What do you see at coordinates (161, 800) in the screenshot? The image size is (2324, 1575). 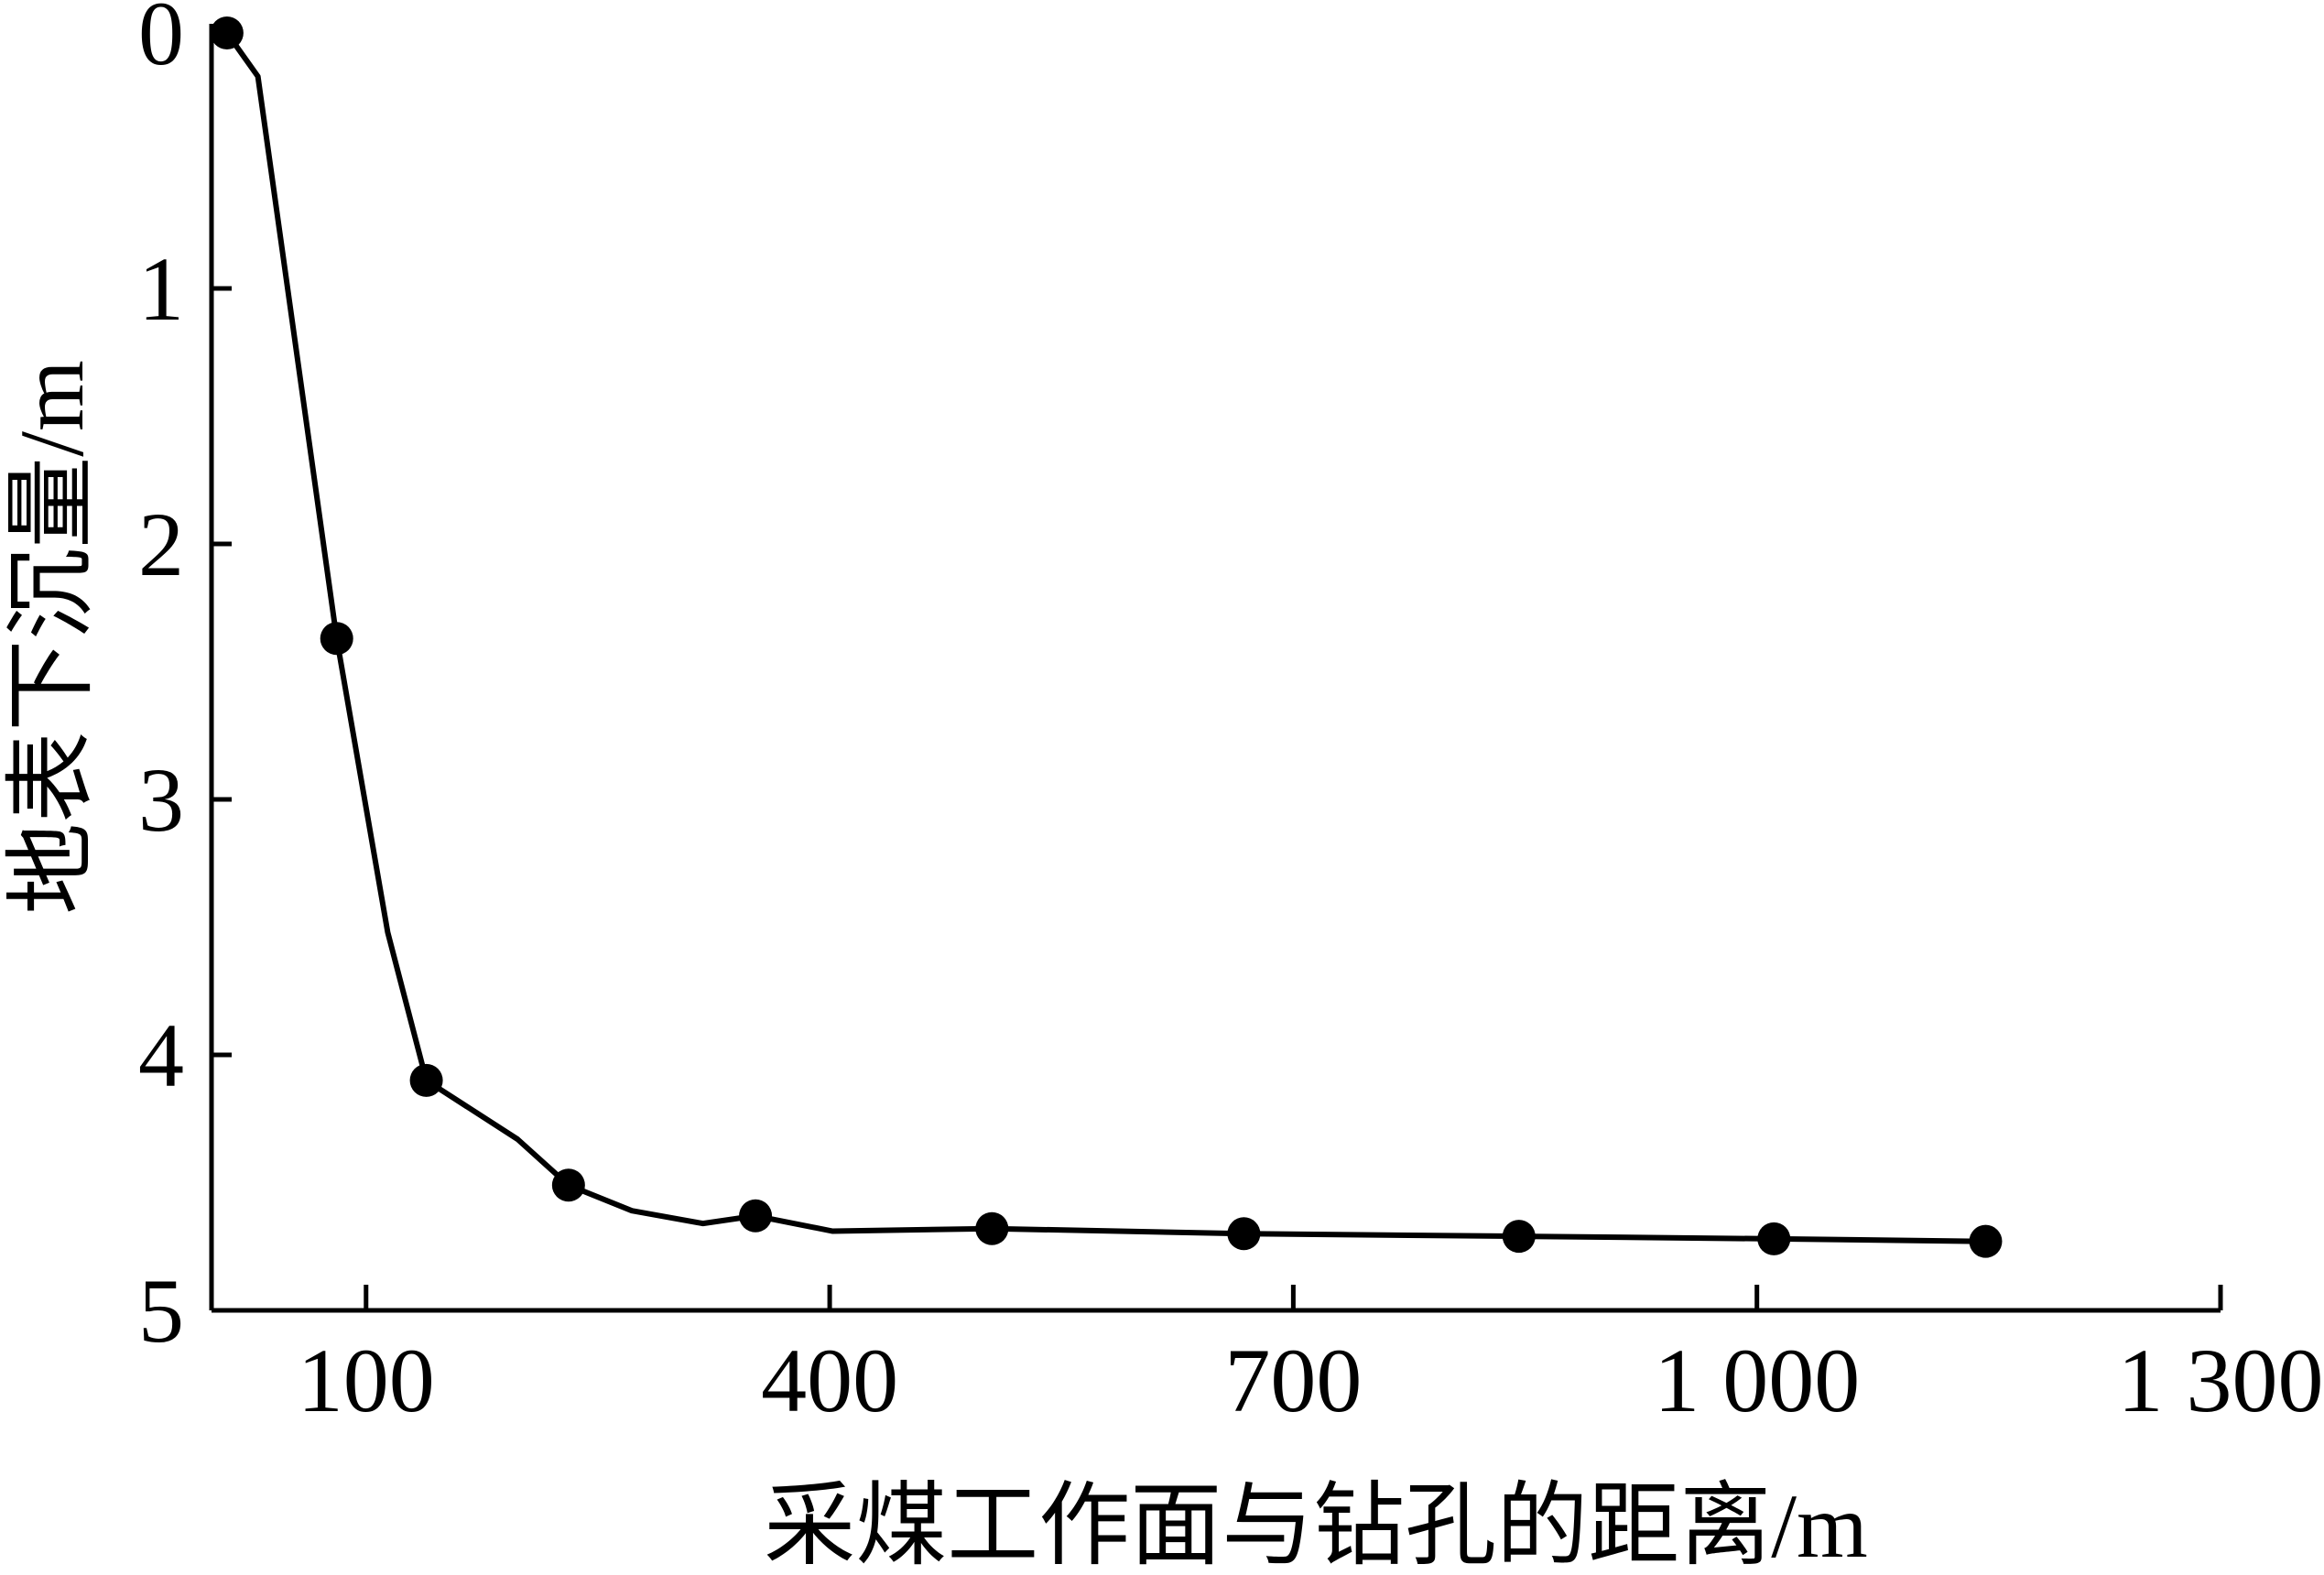 I see `y-tick-label: 3` at bounding box center [161, 800].